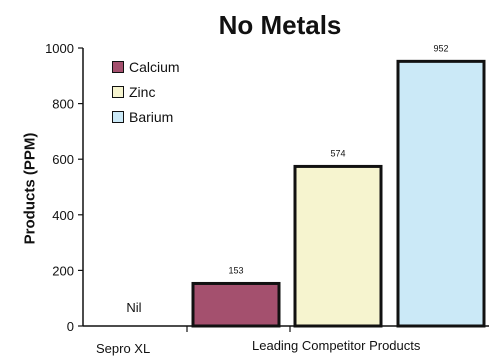  I want to click on y-tick-label: 1000, so click(59, 48).